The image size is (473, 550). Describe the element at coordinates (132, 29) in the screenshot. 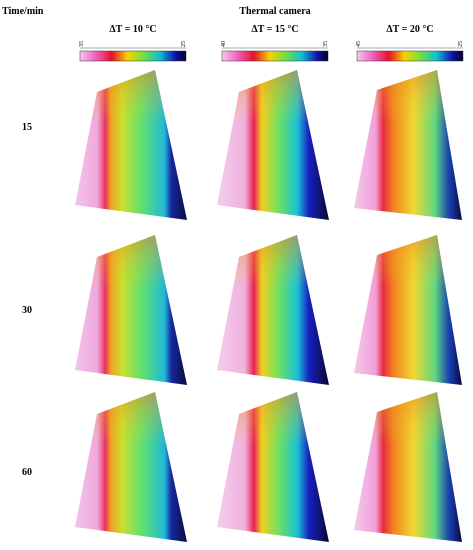

I see `column-label: ΔT = 10 °C` at that location.